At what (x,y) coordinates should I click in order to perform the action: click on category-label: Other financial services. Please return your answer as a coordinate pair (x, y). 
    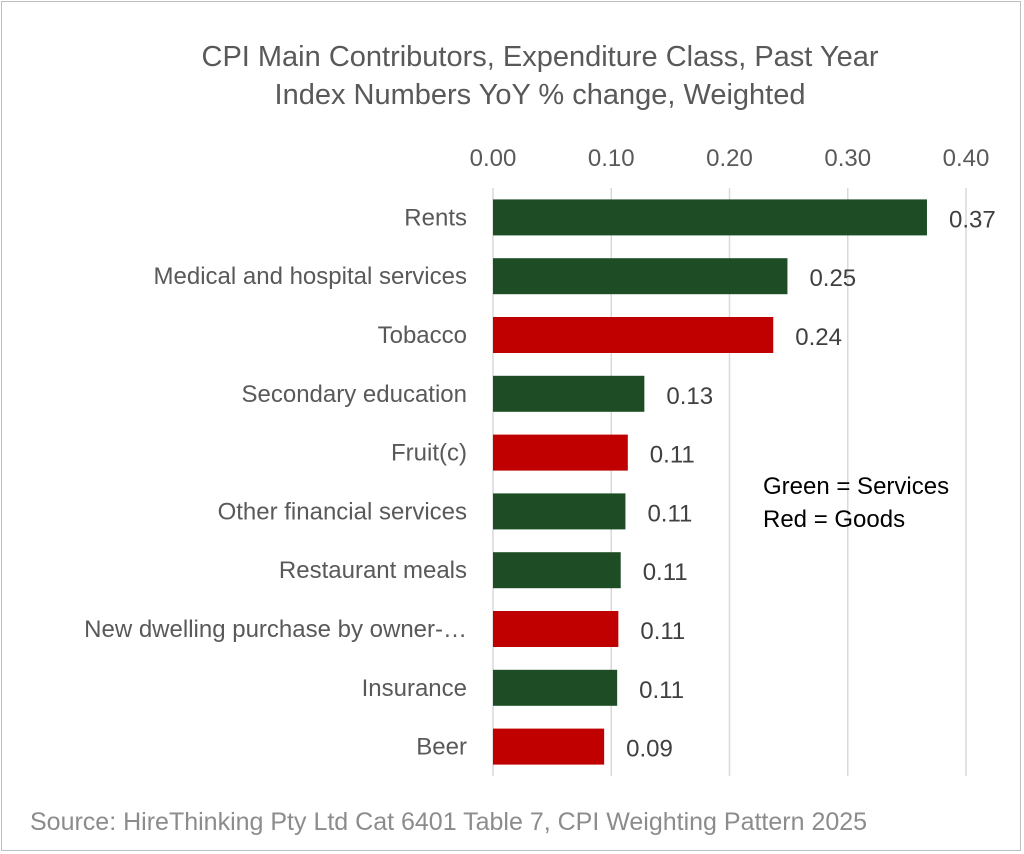
    Looking at the image, I should click on (342, 511).